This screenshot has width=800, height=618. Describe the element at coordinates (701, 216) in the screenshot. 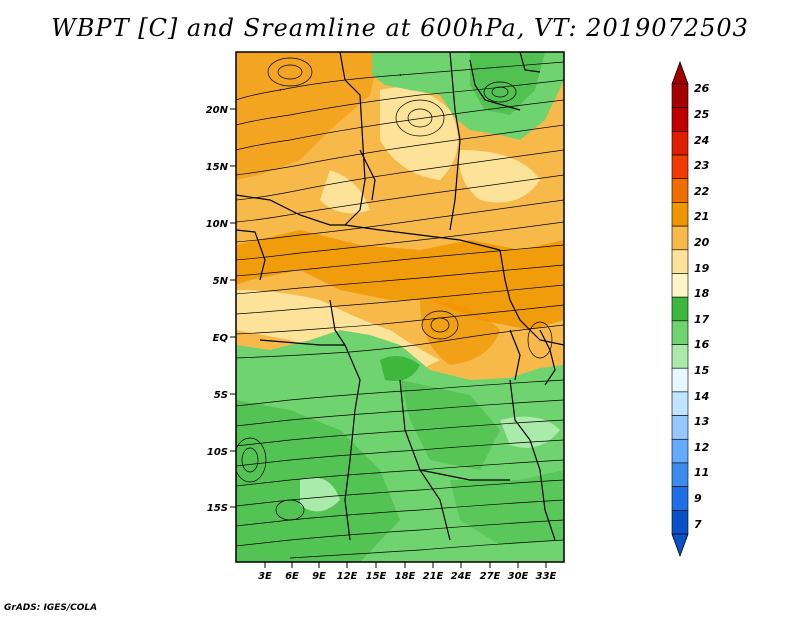

I see `colorbar-label: 21` at that location.